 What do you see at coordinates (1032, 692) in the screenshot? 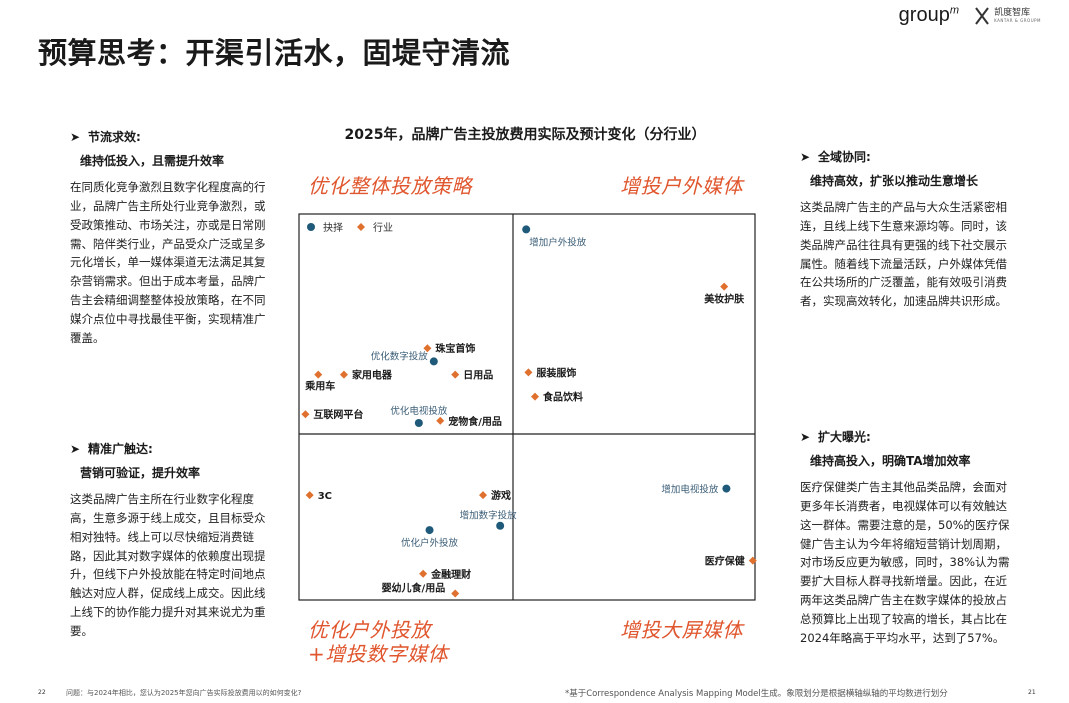
I see `right-page-number: 21` at bounding box center [1032, 692].